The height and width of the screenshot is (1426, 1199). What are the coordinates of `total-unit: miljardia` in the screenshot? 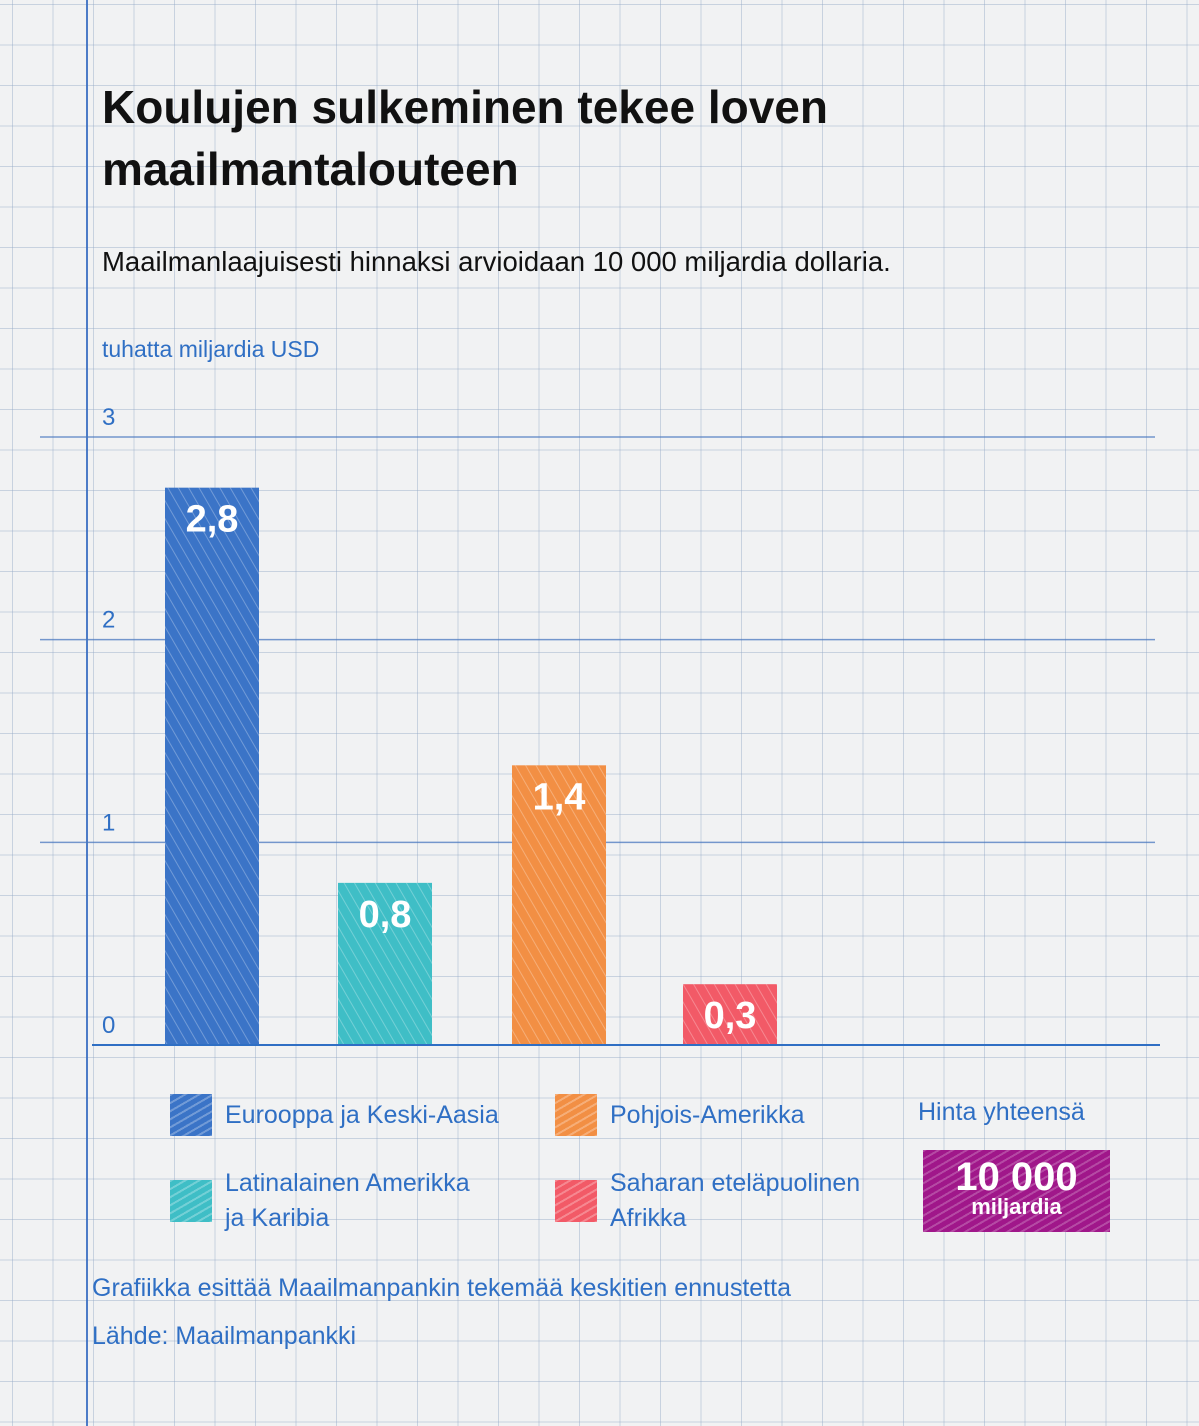 It's located at (1016, 1206).